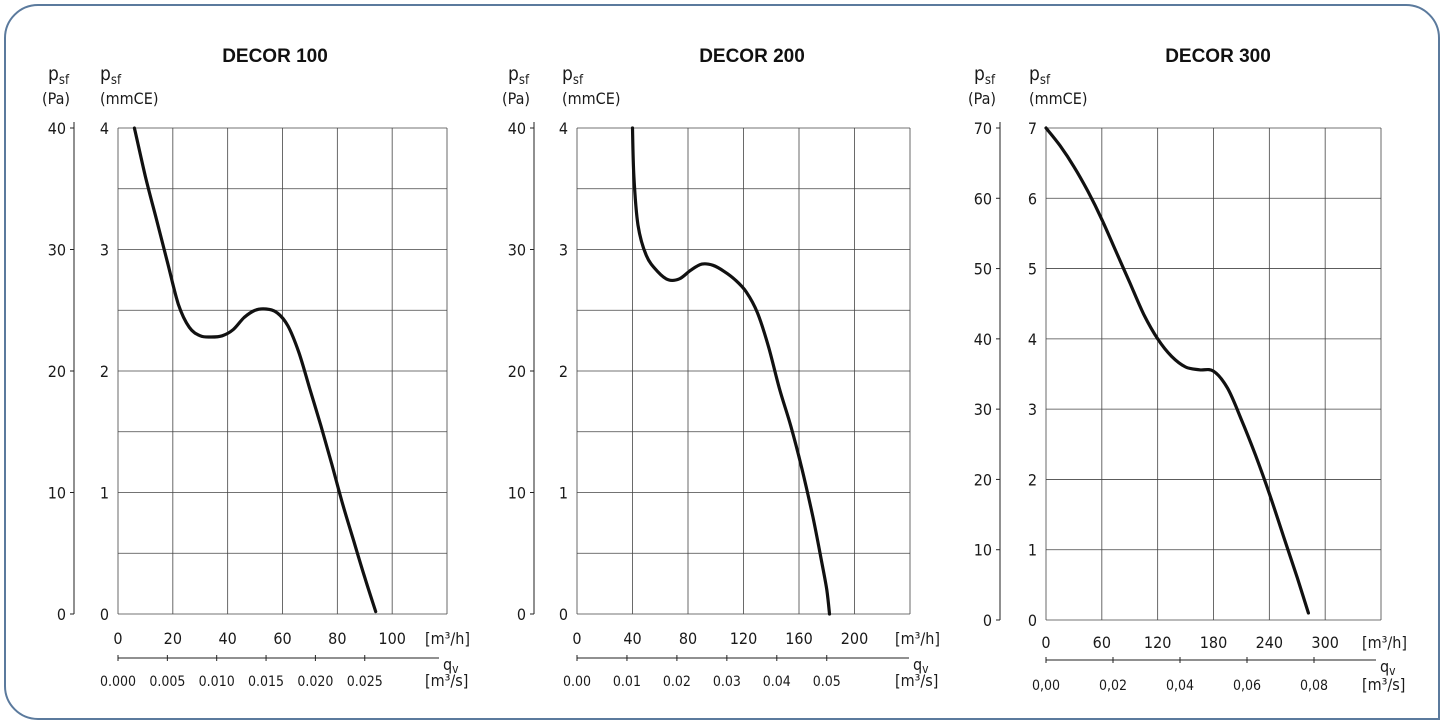  I want to click on x2-tick-label: 0.025, so click(365, 682).